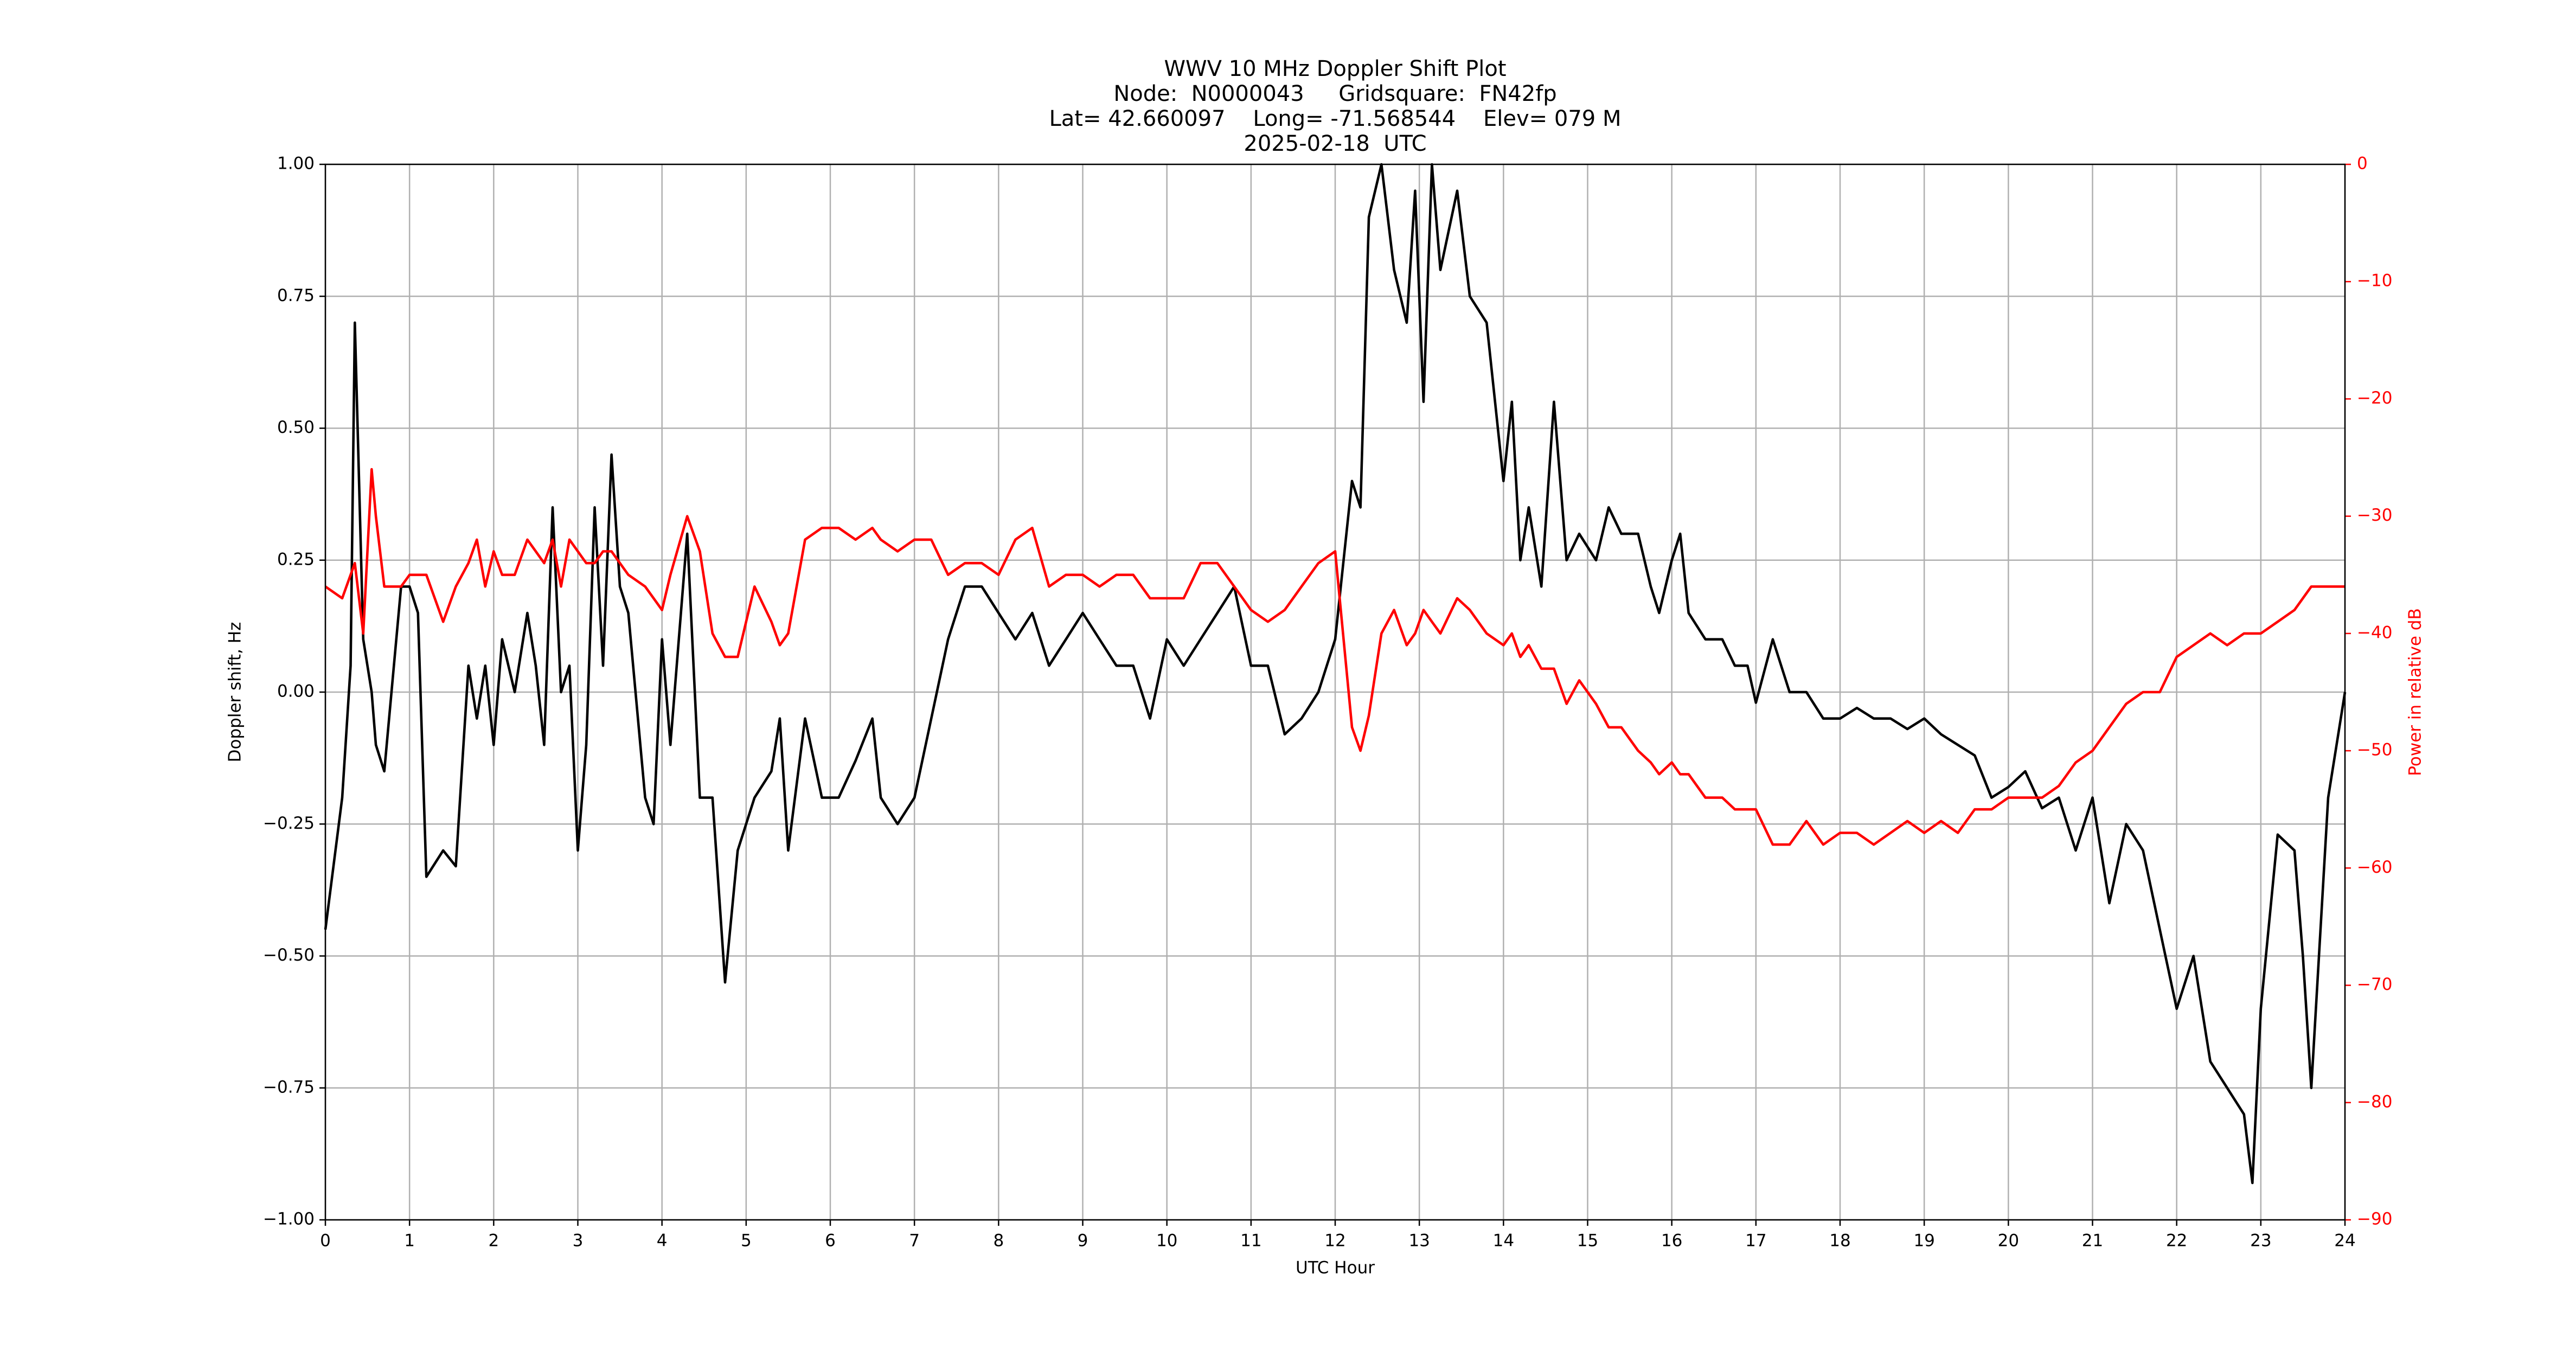 The height and width of the screenshot is (1356, 2576). Describe the element at coordinates (296, 295) in the screenshot. I see `y-tick-label: 0.75` at that location.